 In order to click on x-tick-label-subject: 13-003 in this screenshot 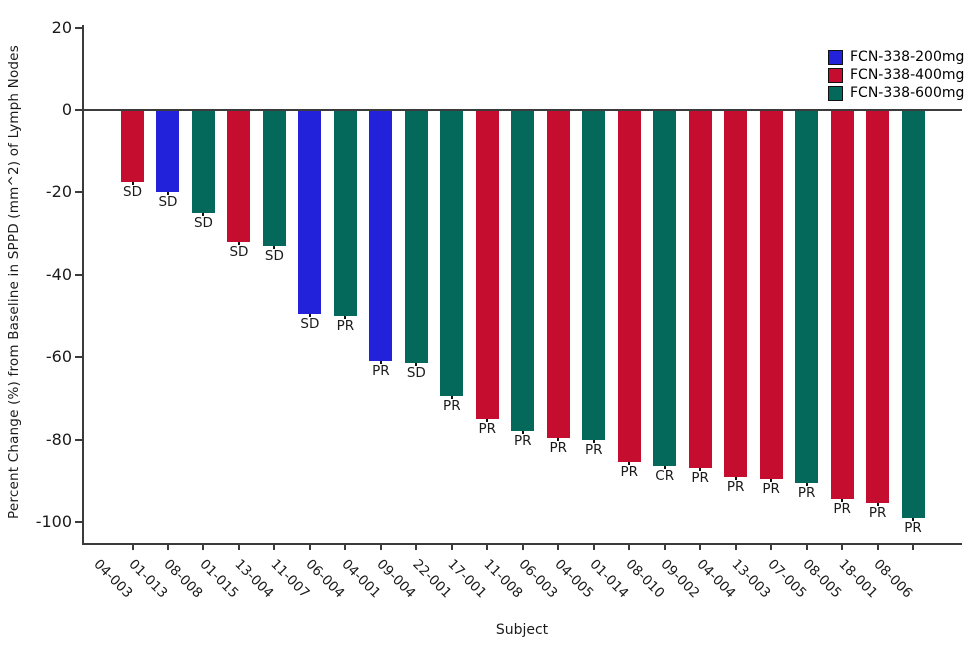, I will do `click(751, 579)`.